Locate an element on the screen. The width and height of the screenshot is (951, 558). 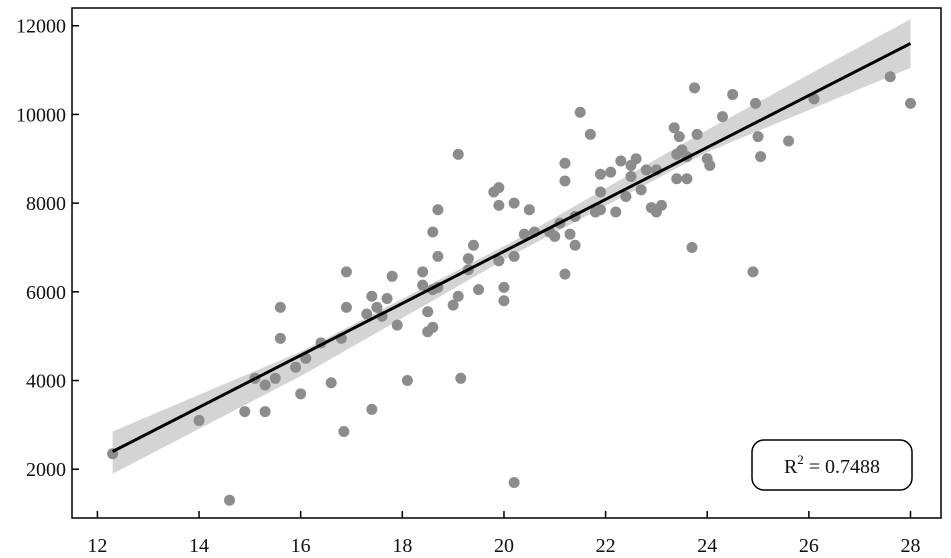
x-tick-label: 24 is located at coordinates (707, 546).